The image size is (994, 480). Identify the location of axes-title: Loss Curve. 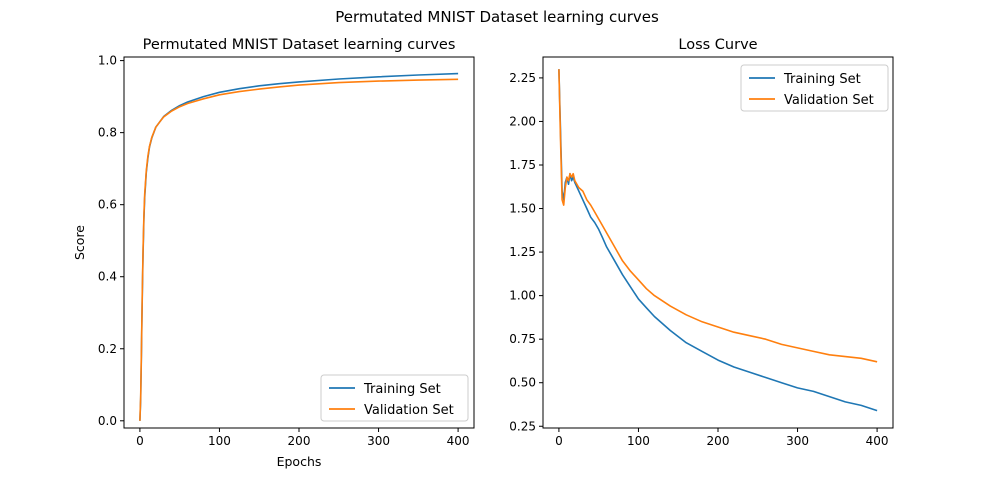
(717, 45).